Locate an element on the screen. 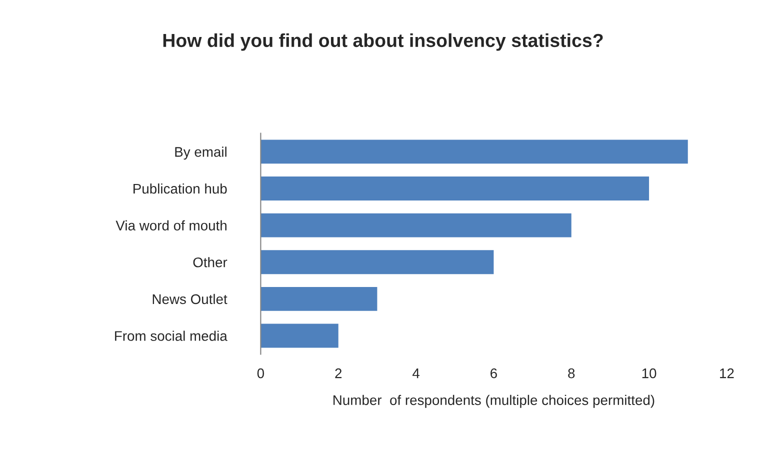  y-tick-label: From social media is located at coordinates (171, 335).